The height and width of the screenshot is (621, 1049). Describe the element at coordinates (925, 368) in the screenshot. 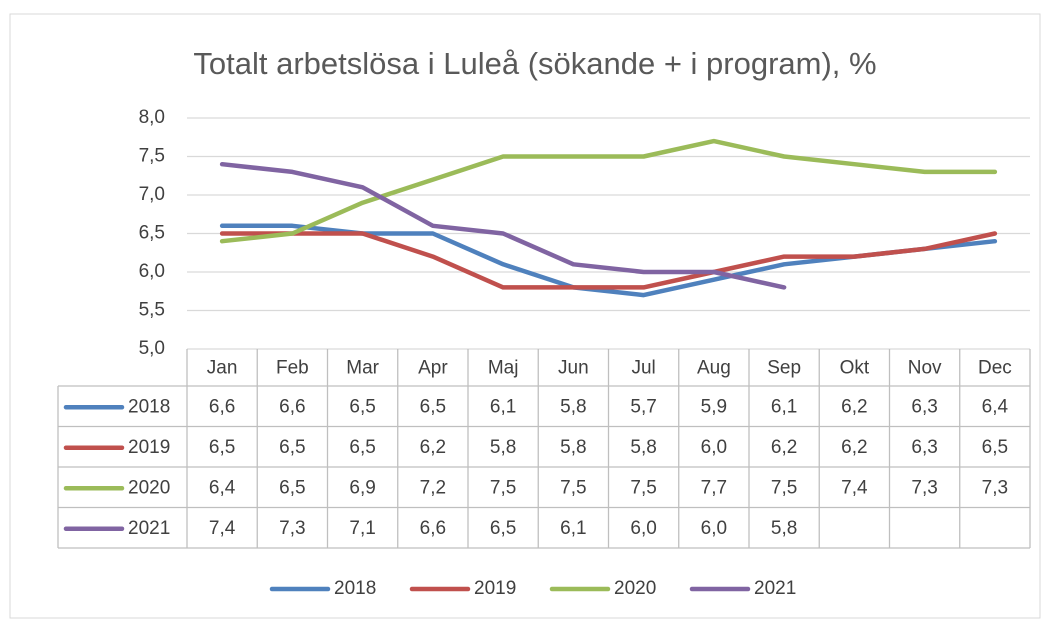

I see `x-tick-label: Nov` at that location.